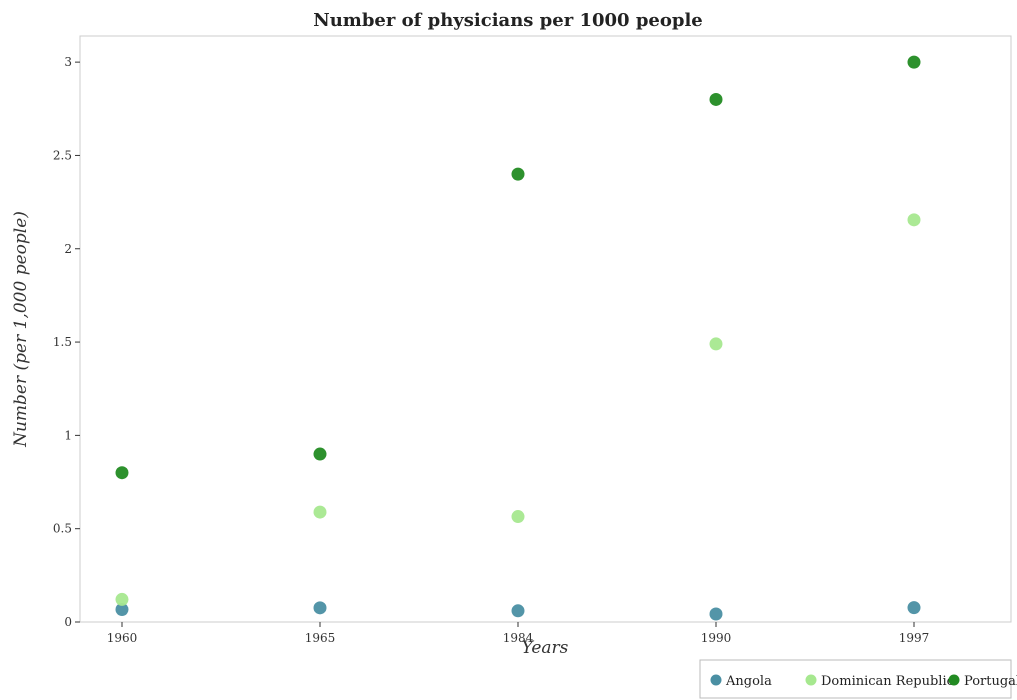 This screenshot has height=700, width=1017. I want to click on x-tick-label: 1960, so click(122, 638).